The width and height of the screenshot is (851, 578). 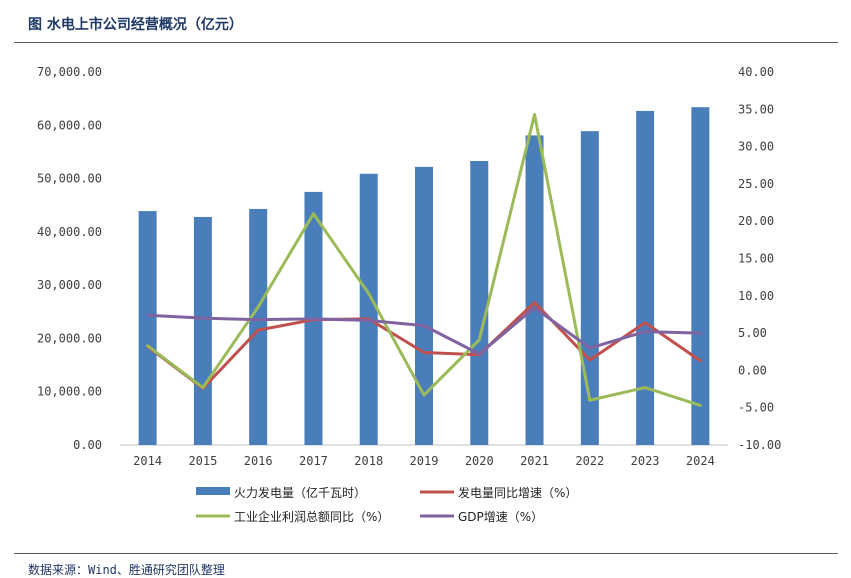 What do you see at coordinates (752, 370) in the screenshot?
I see `right-axis-tick-label: 0.00` at bounding box center [752, 370].